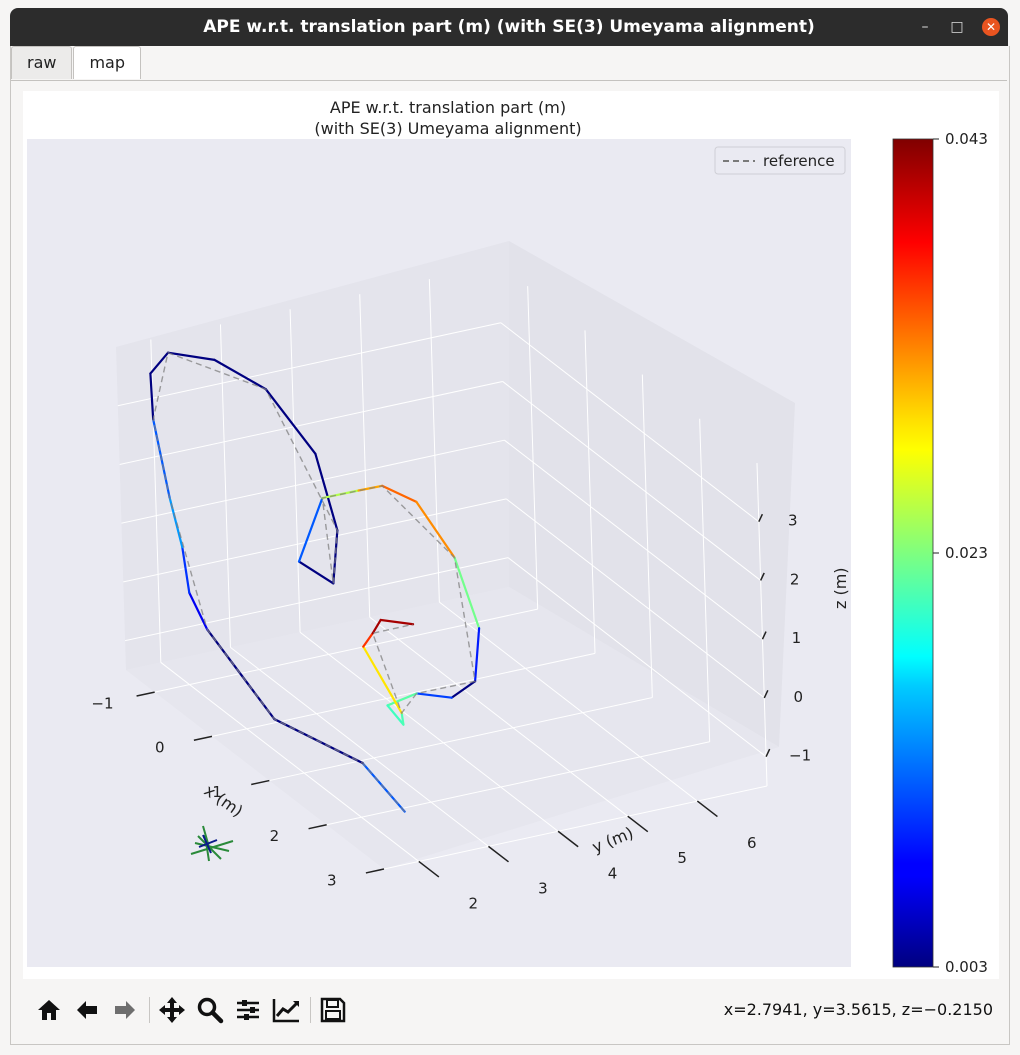 This screenshot has height=1055, width=1020. What do you see at coordinates (793, 521) in the screenshot?
I see `z-tick-label: 3` at bounding box center [793, 521].